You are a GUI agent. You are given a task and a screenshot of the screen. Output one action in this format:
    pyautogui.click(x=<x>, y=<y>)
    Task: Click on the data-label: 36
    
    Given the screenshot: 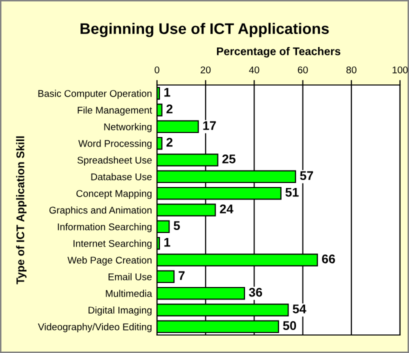 What is the action you would take?
    pyautogui.click(x=255, y=292)
    